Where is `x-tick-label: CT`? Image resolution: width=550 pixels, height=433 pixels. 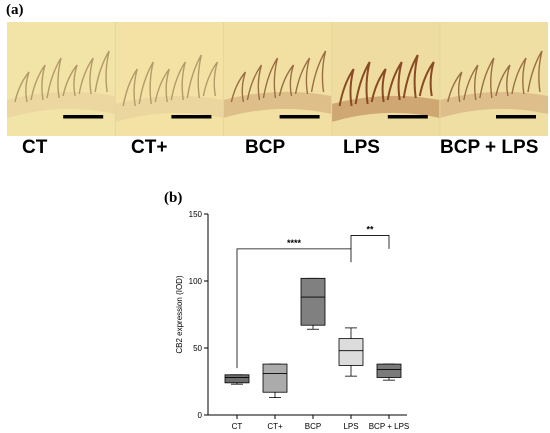
x-tick-label: CT is located at coordinates (237, 426).